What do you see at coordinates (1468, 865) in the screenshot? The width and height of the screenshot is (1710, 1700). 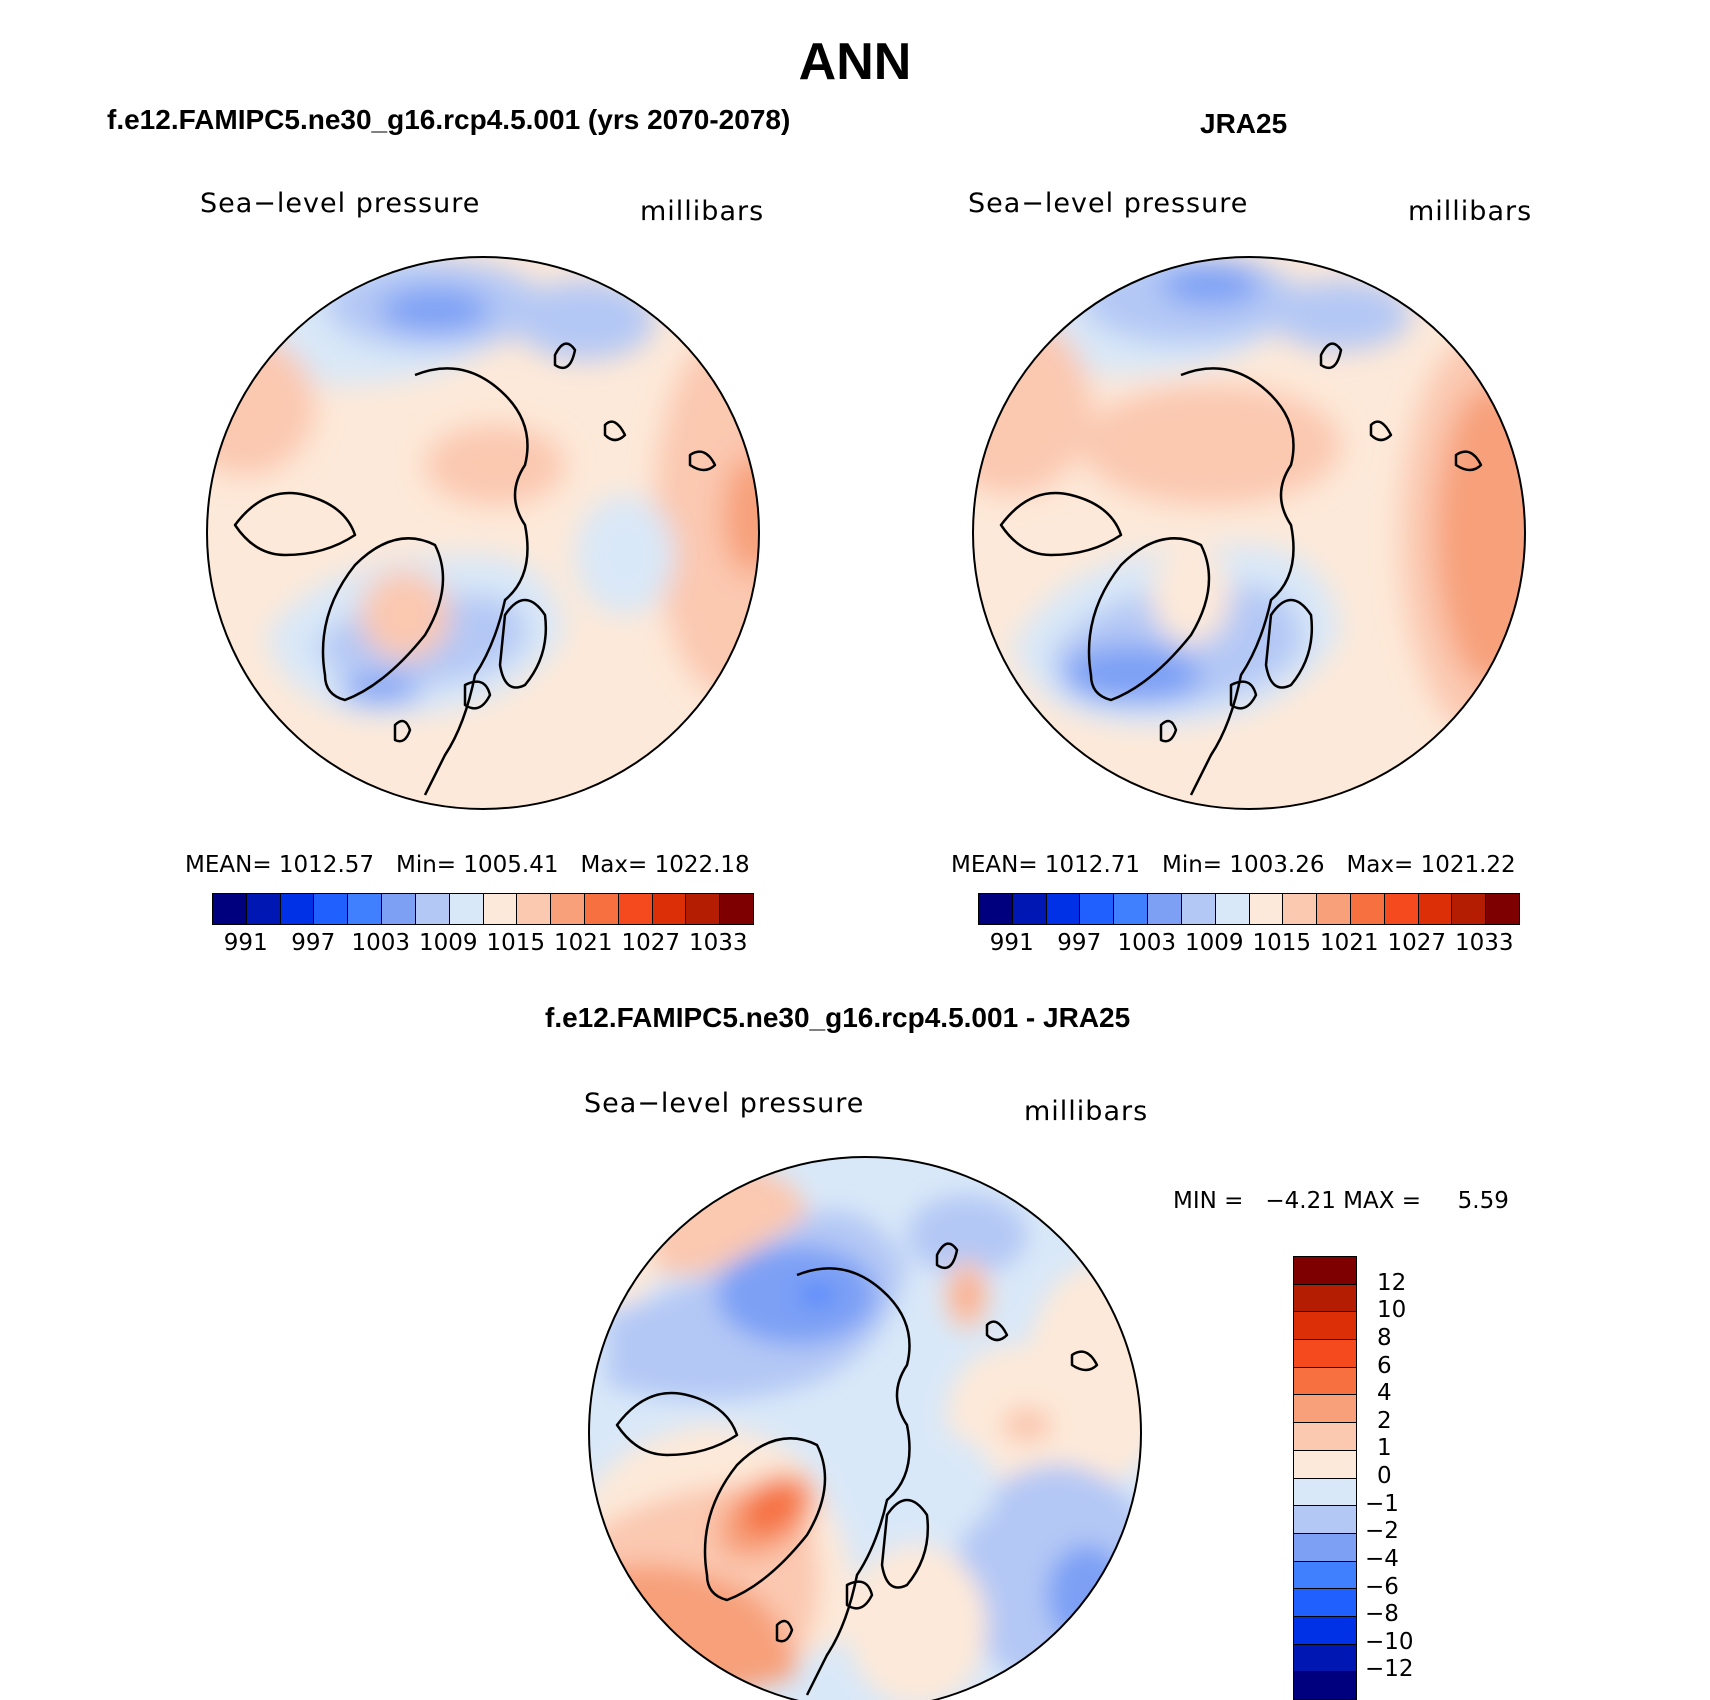 I see `panel2-max-value: 1021.22` at bounding box center [1468, 865].